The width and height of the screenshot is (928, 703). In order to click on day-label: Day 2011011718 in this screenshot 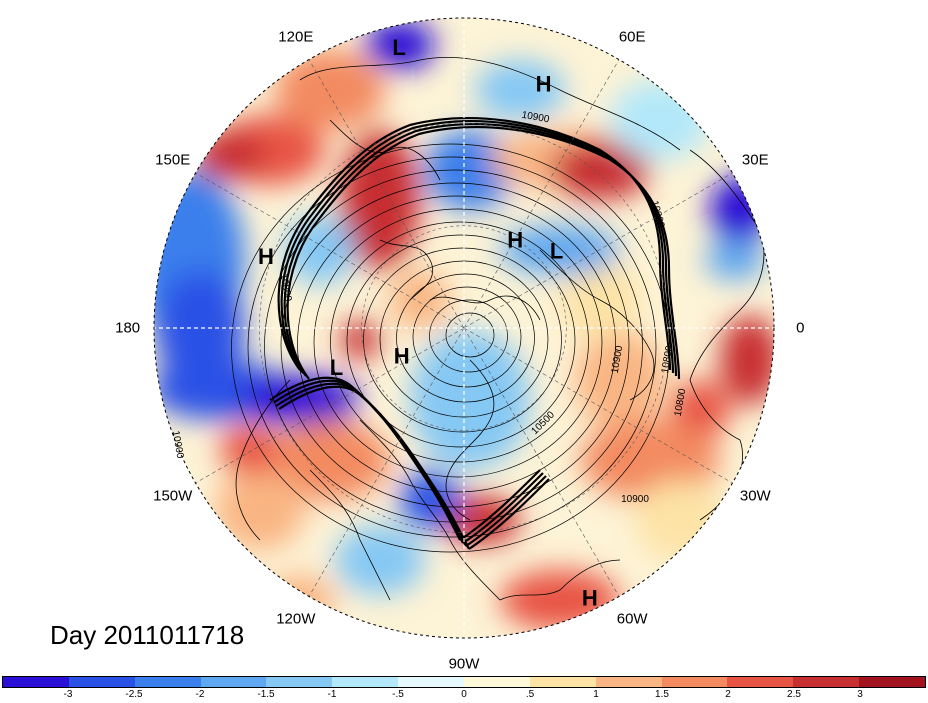, I will do `click(147, 635)`.